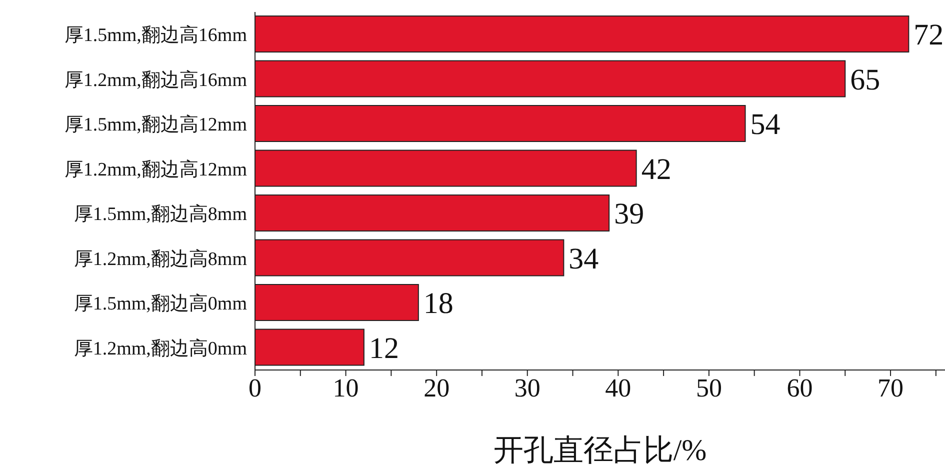 This screenshot has width=945, height=472. What do you see at coordinates (629, 214) in the screenshot?
I see `data-label: 39` at bounding box center [629, 214].